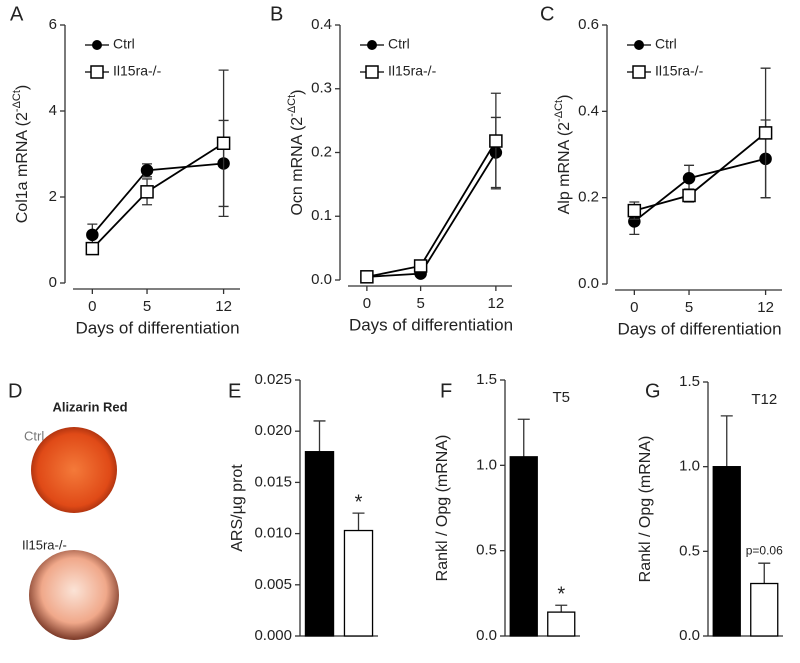 The height and width of the screenshot is (663, 800). Describe the element at coordinates (89, 406) in the screenshot. I see `image-title: Alizarin Red` at that location.